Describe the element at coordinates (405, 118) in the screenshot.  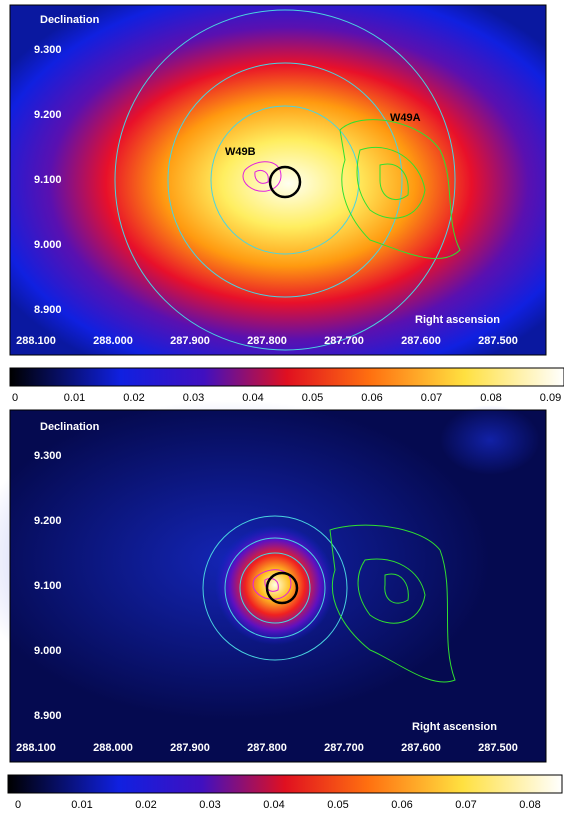
I see `annotation: W49A` at that location.